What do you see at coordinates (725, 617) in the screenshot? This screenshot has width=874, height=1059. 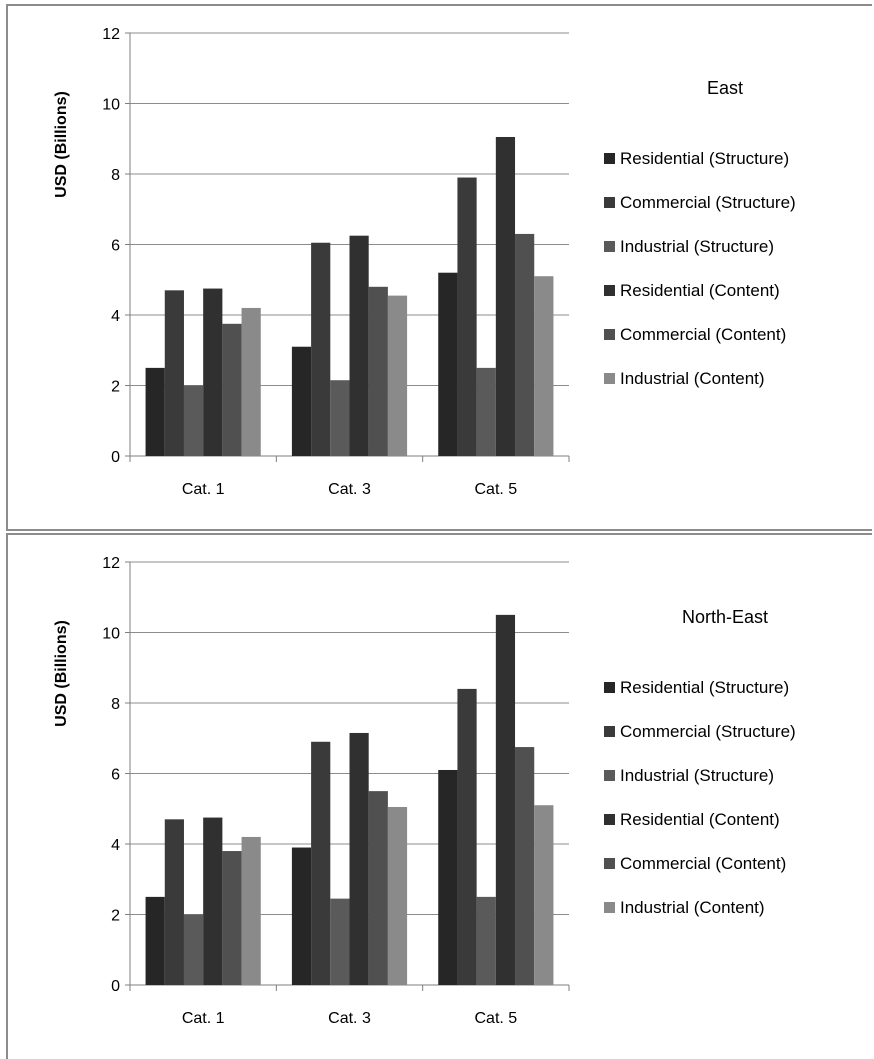 I see `chart-title: North-East` at bounding box center [725, 617].